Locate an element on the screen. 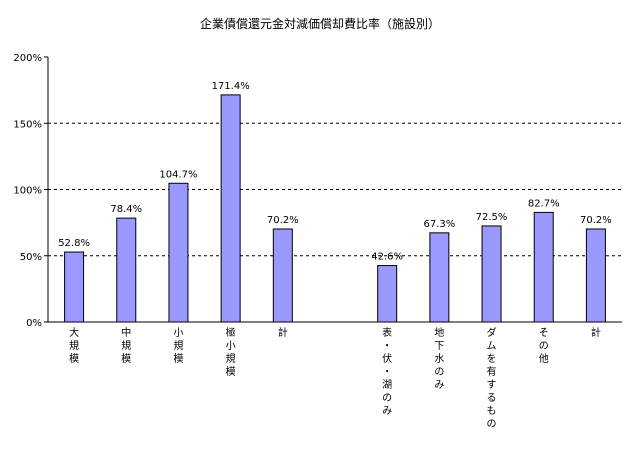  data-label: 42.6% is located at coordinates (387, 257).